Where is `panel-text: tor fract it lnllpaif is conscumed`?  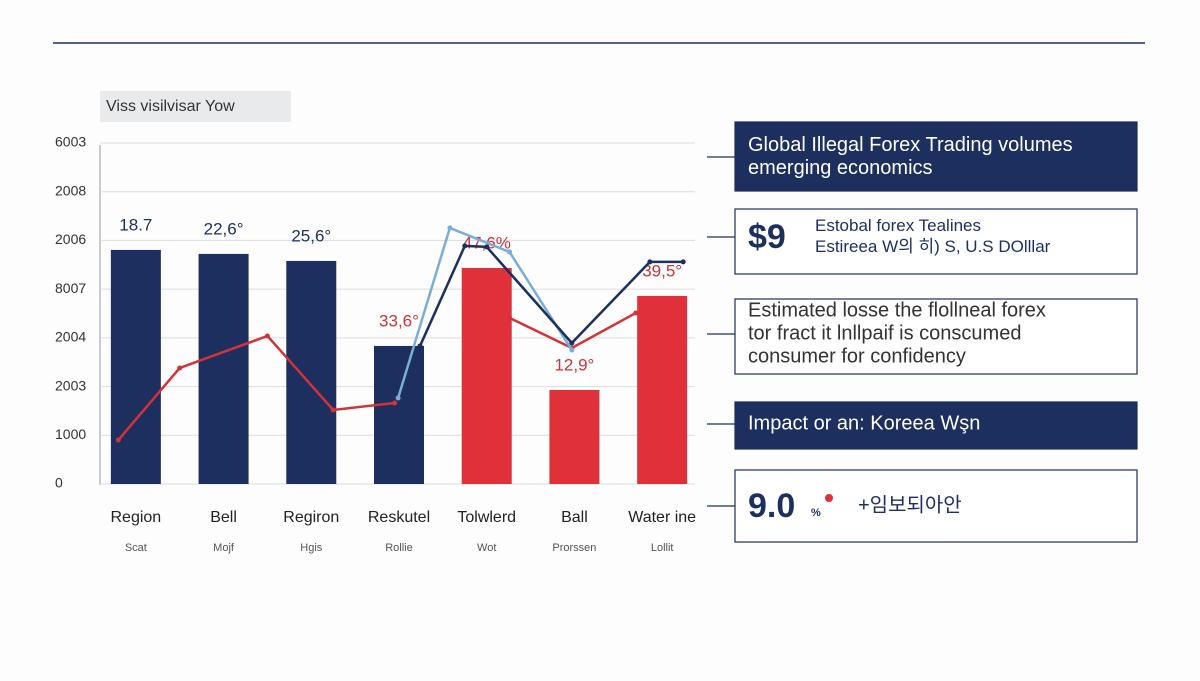 panel-text: tor fract it lnllpaif is conscumed is located at coordinates (884, 333).